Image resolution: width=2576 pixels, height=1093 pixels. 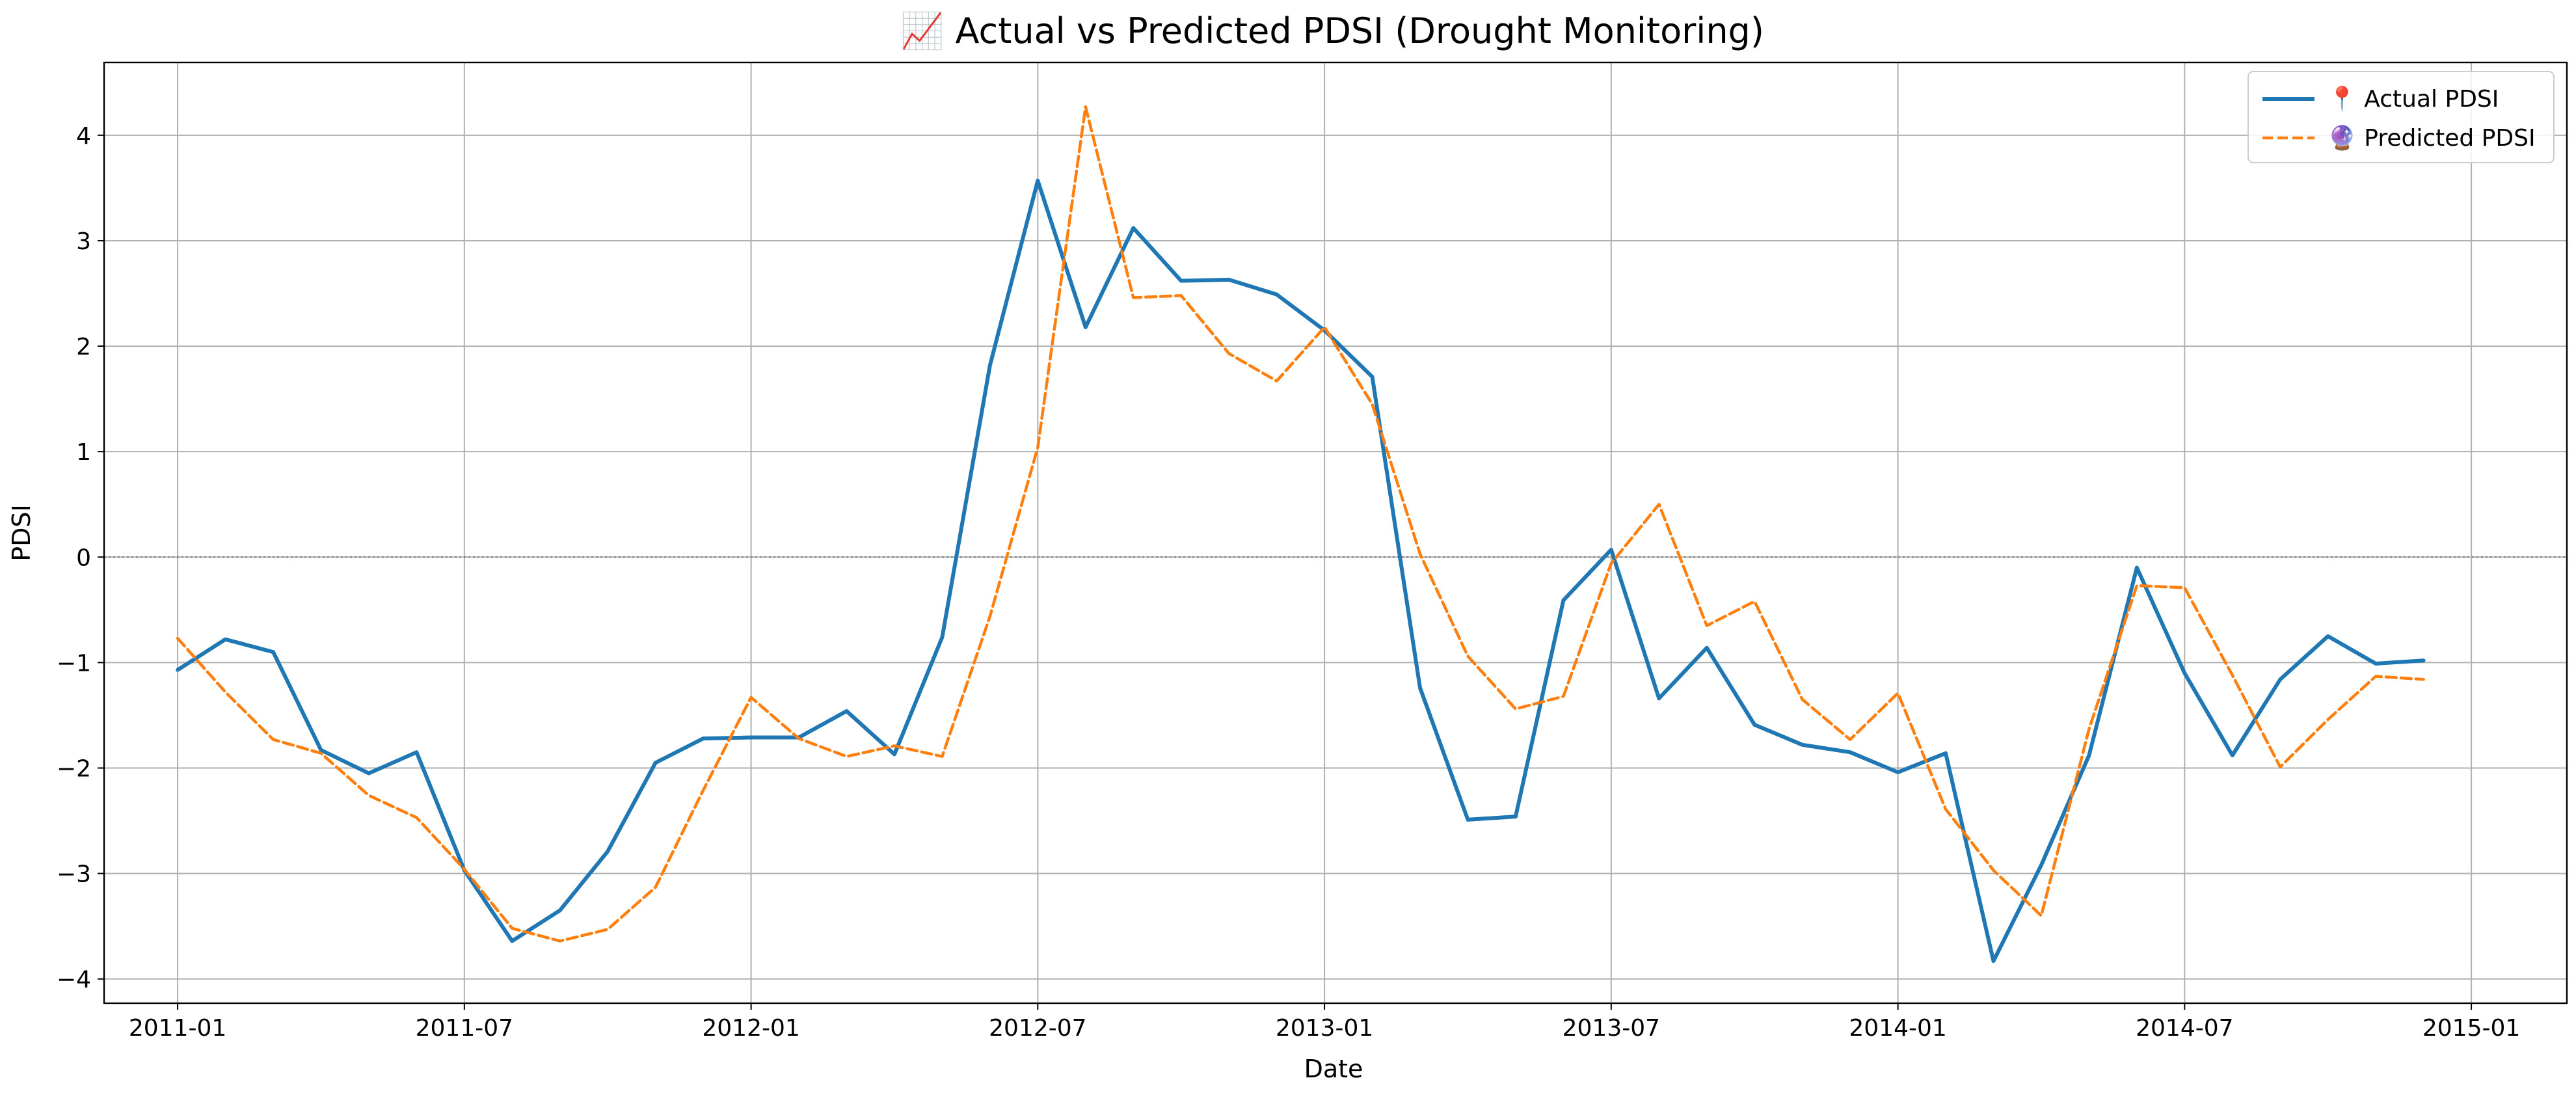 What do you see at coordinates (74, 664) in the screenshot?
I see `y-tick-label: −1` at bounding box center [74, 664].